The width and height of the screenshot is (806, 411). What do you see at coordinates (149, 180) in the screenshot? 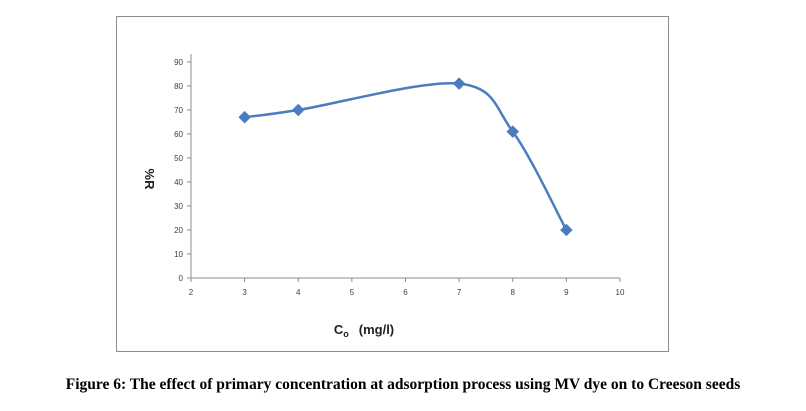
I see `y-axis-title: %R` at bounding box center [149, 180].